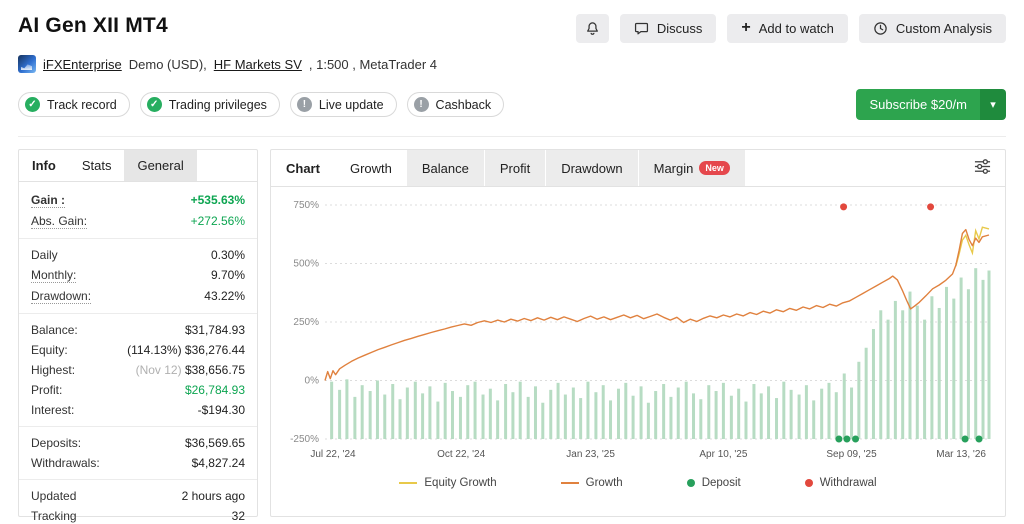  What do you see at coordinates (138, 255) in the screenshot?
I see `stat-row-daily: Daily 0.30%` at bounding box center [138, 255].